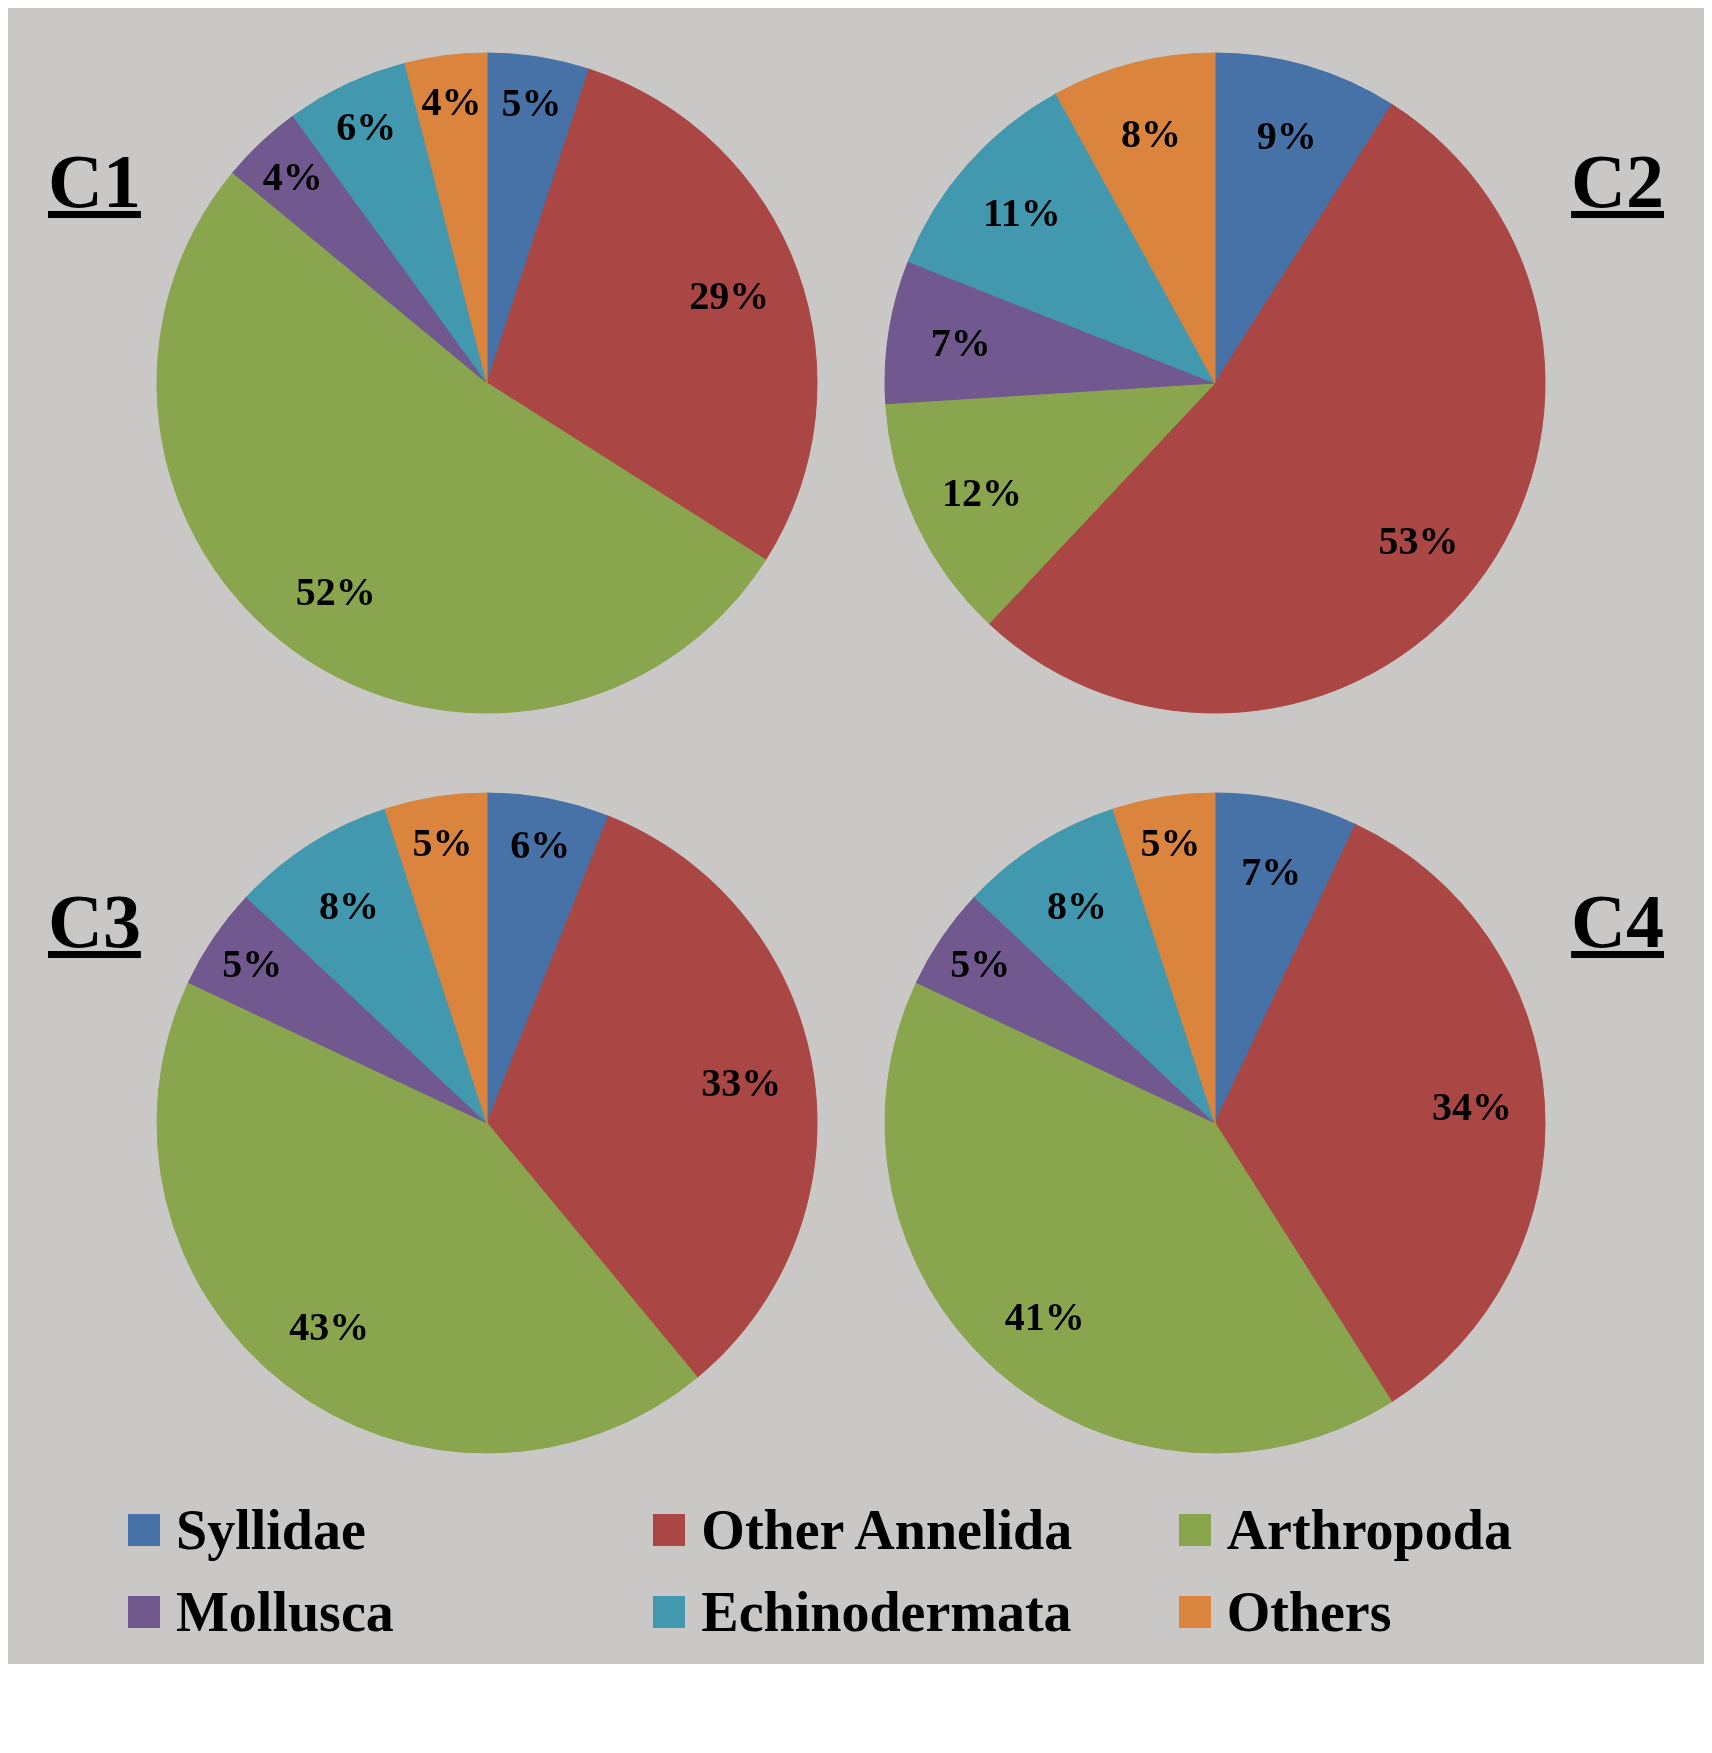  What do you see at coordinates (1471, 1107) in the screenshot?
I see `data-label: 34%` at bounding box center [1471, 1107].